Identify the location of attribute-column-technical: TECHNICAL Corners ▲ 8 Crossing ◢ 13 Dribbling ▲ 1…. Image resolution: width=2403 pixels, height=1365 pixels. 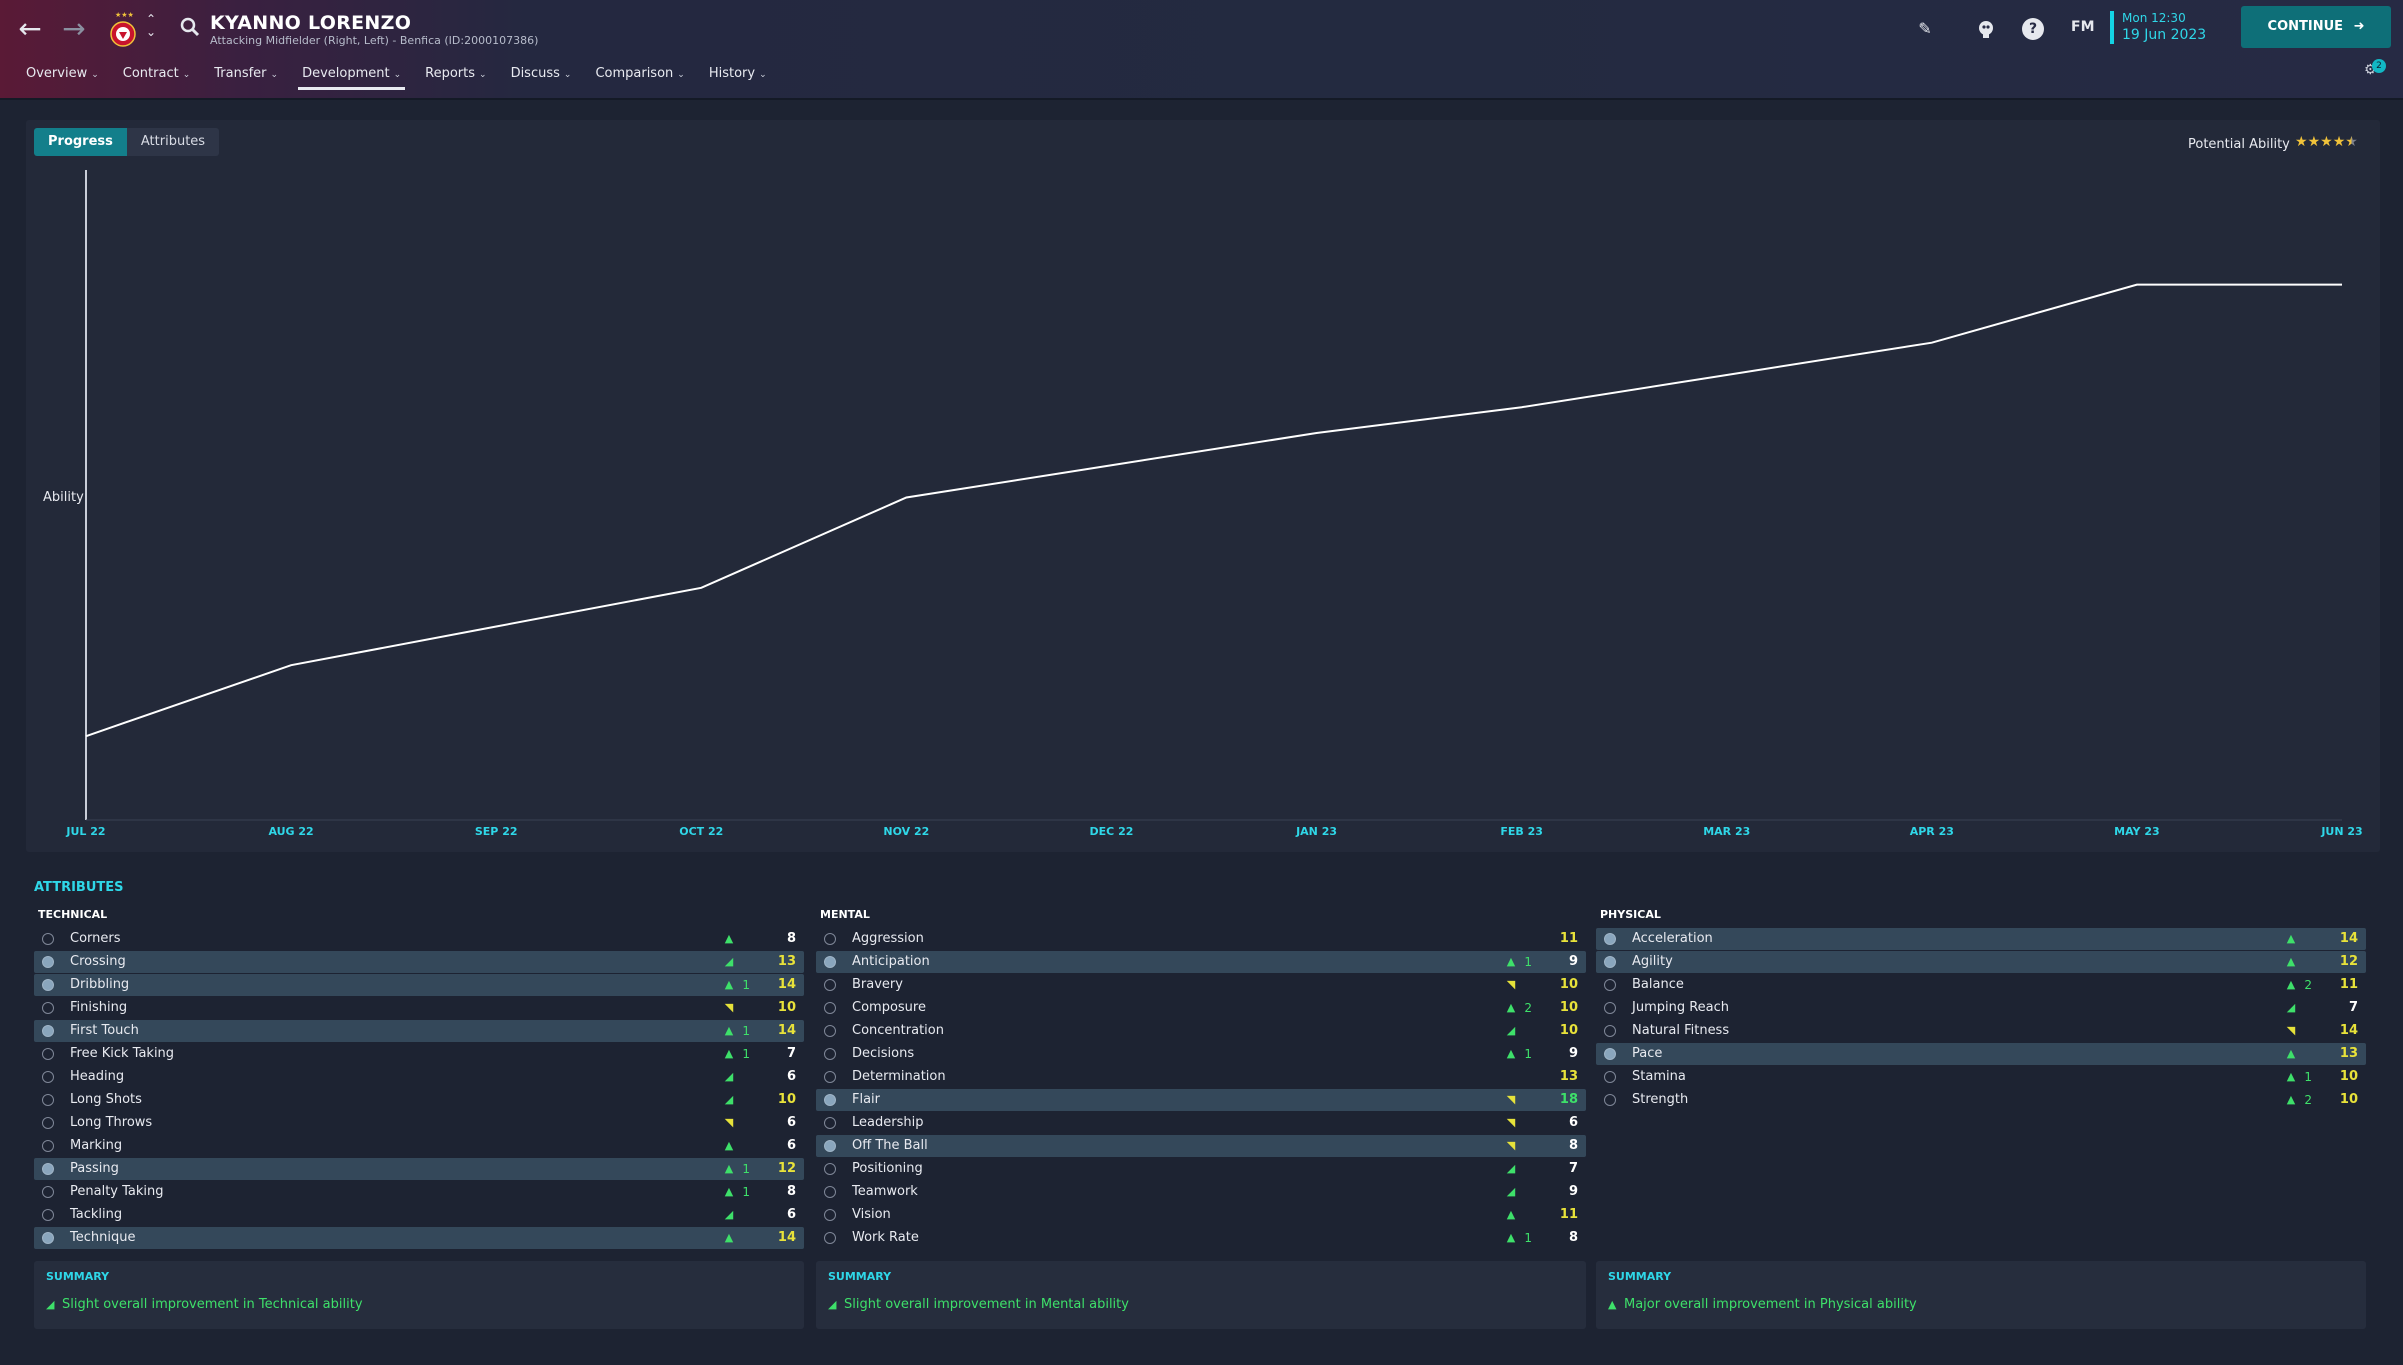
(419, 1079).